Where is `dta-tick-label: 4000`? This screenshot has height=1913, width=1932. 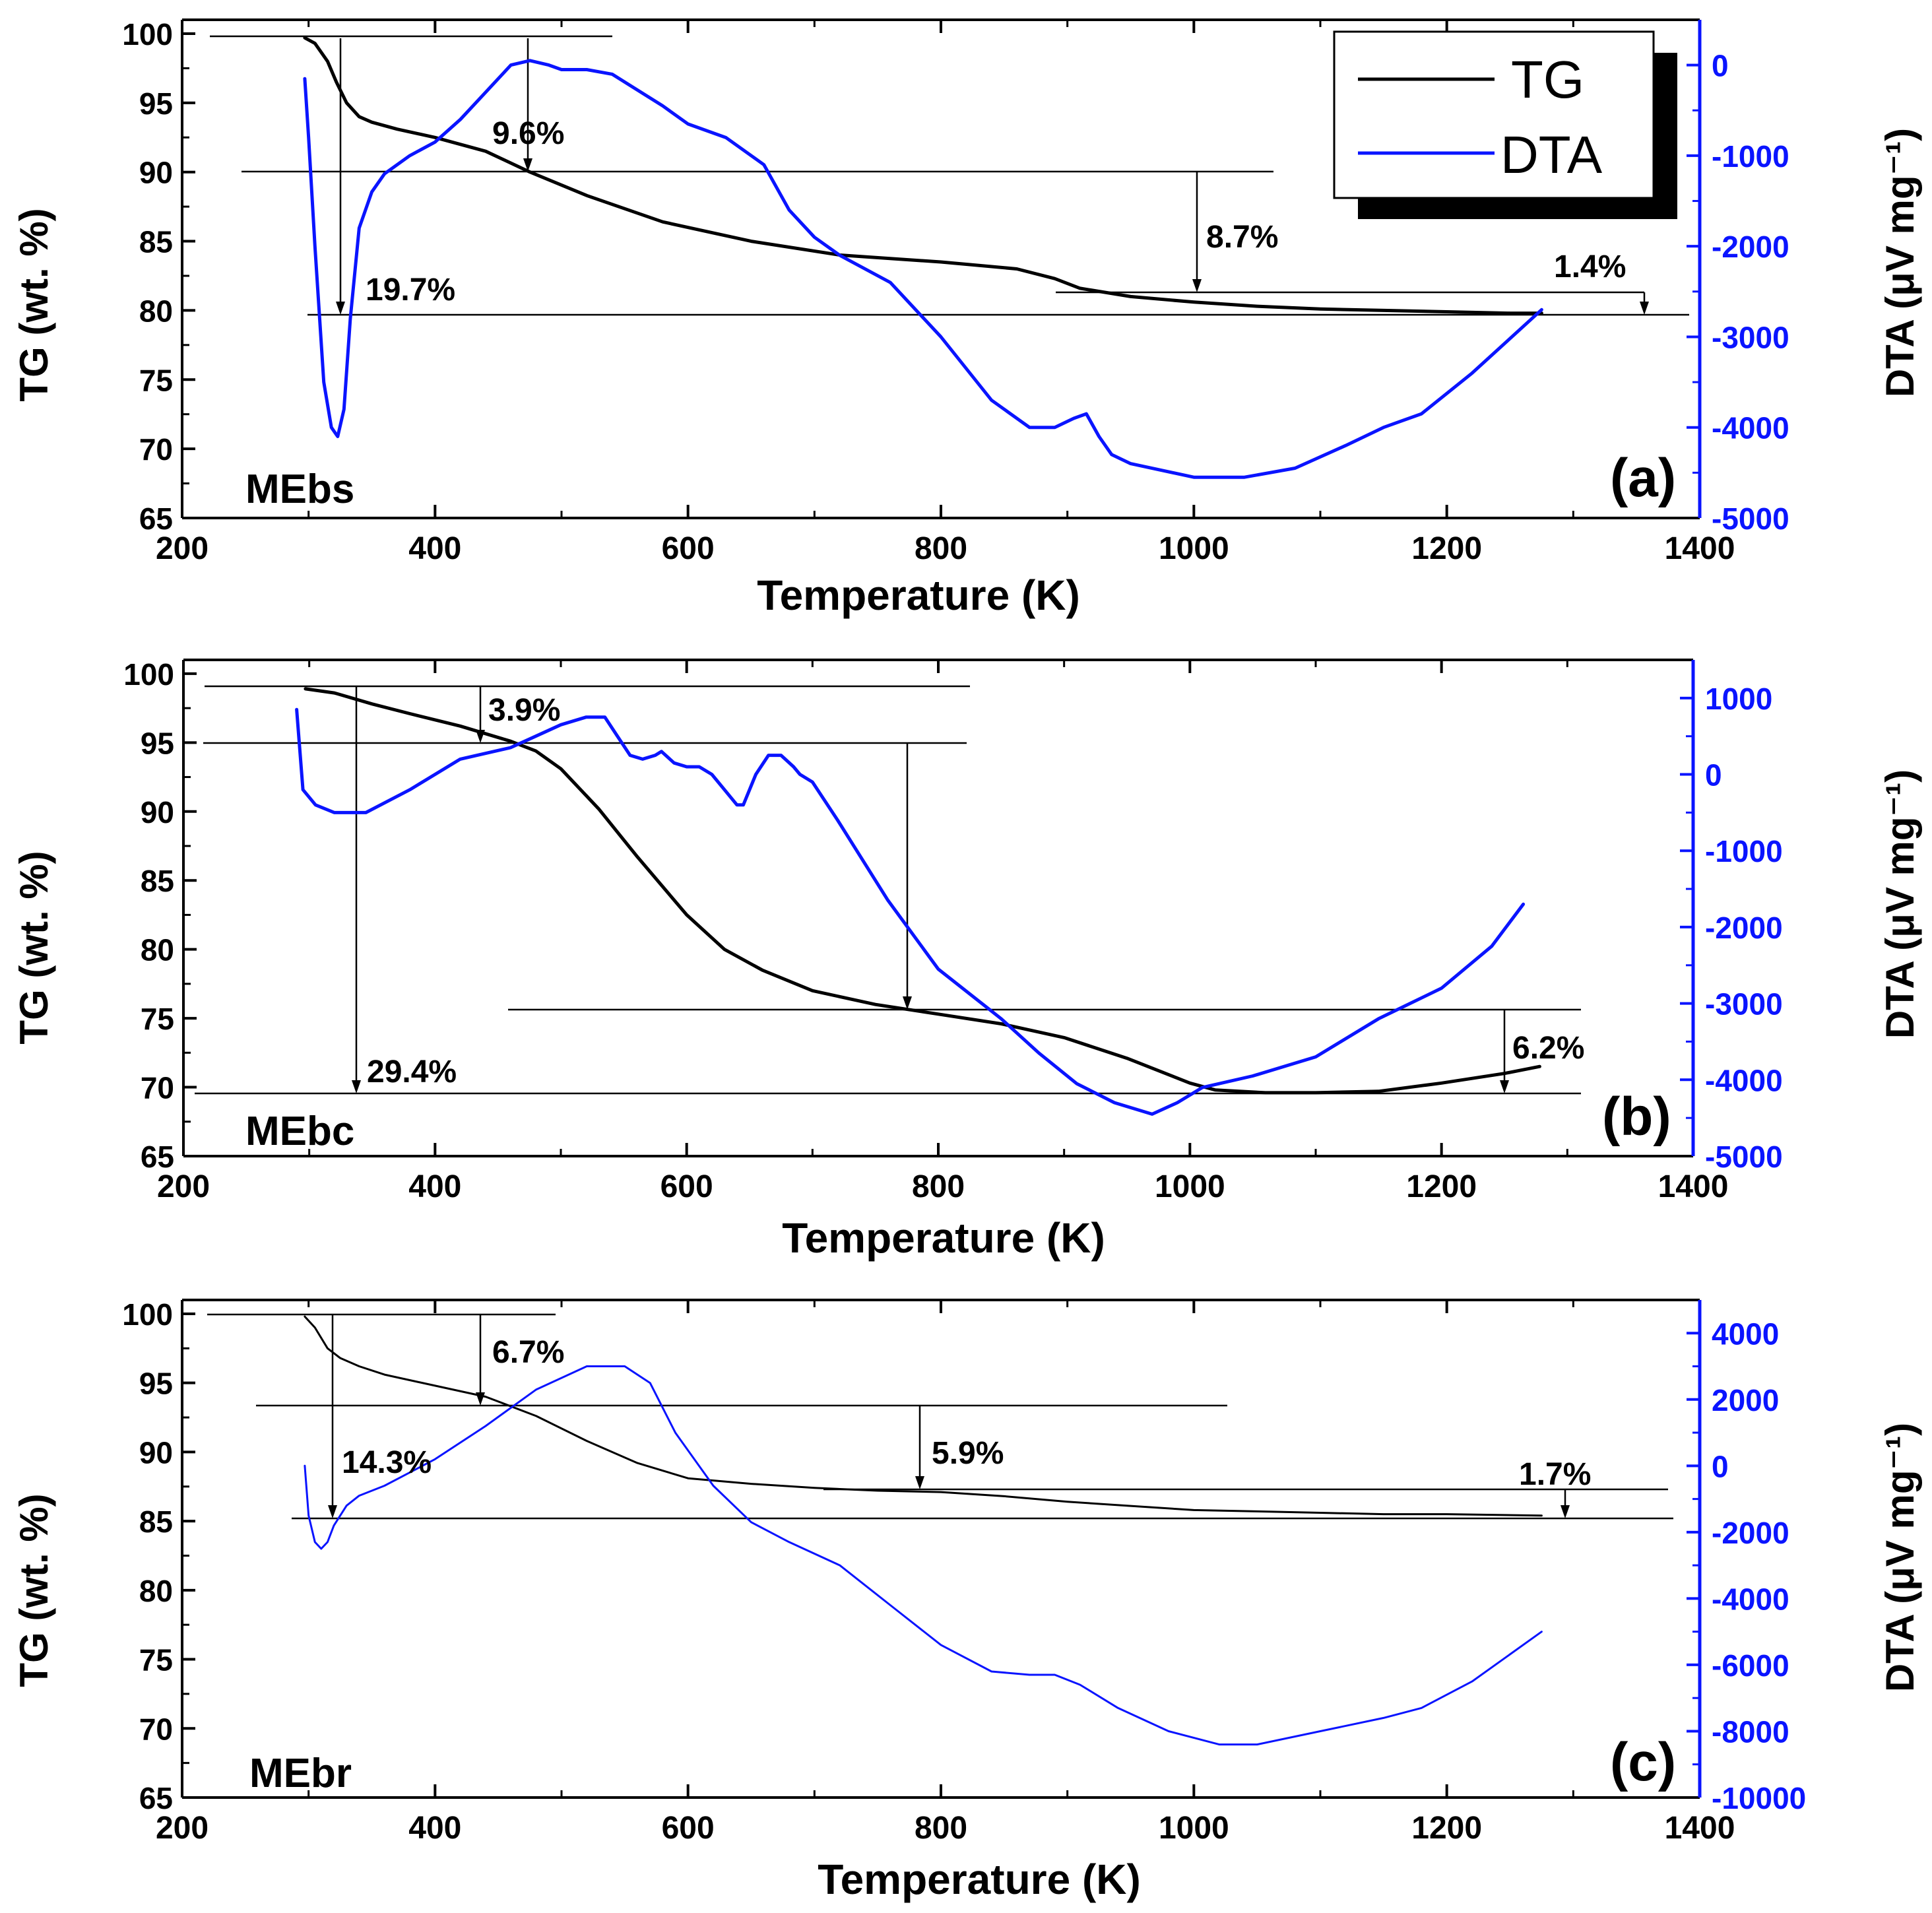 dta-tick-label: 4000 is located at coordinates (1746, 1333).